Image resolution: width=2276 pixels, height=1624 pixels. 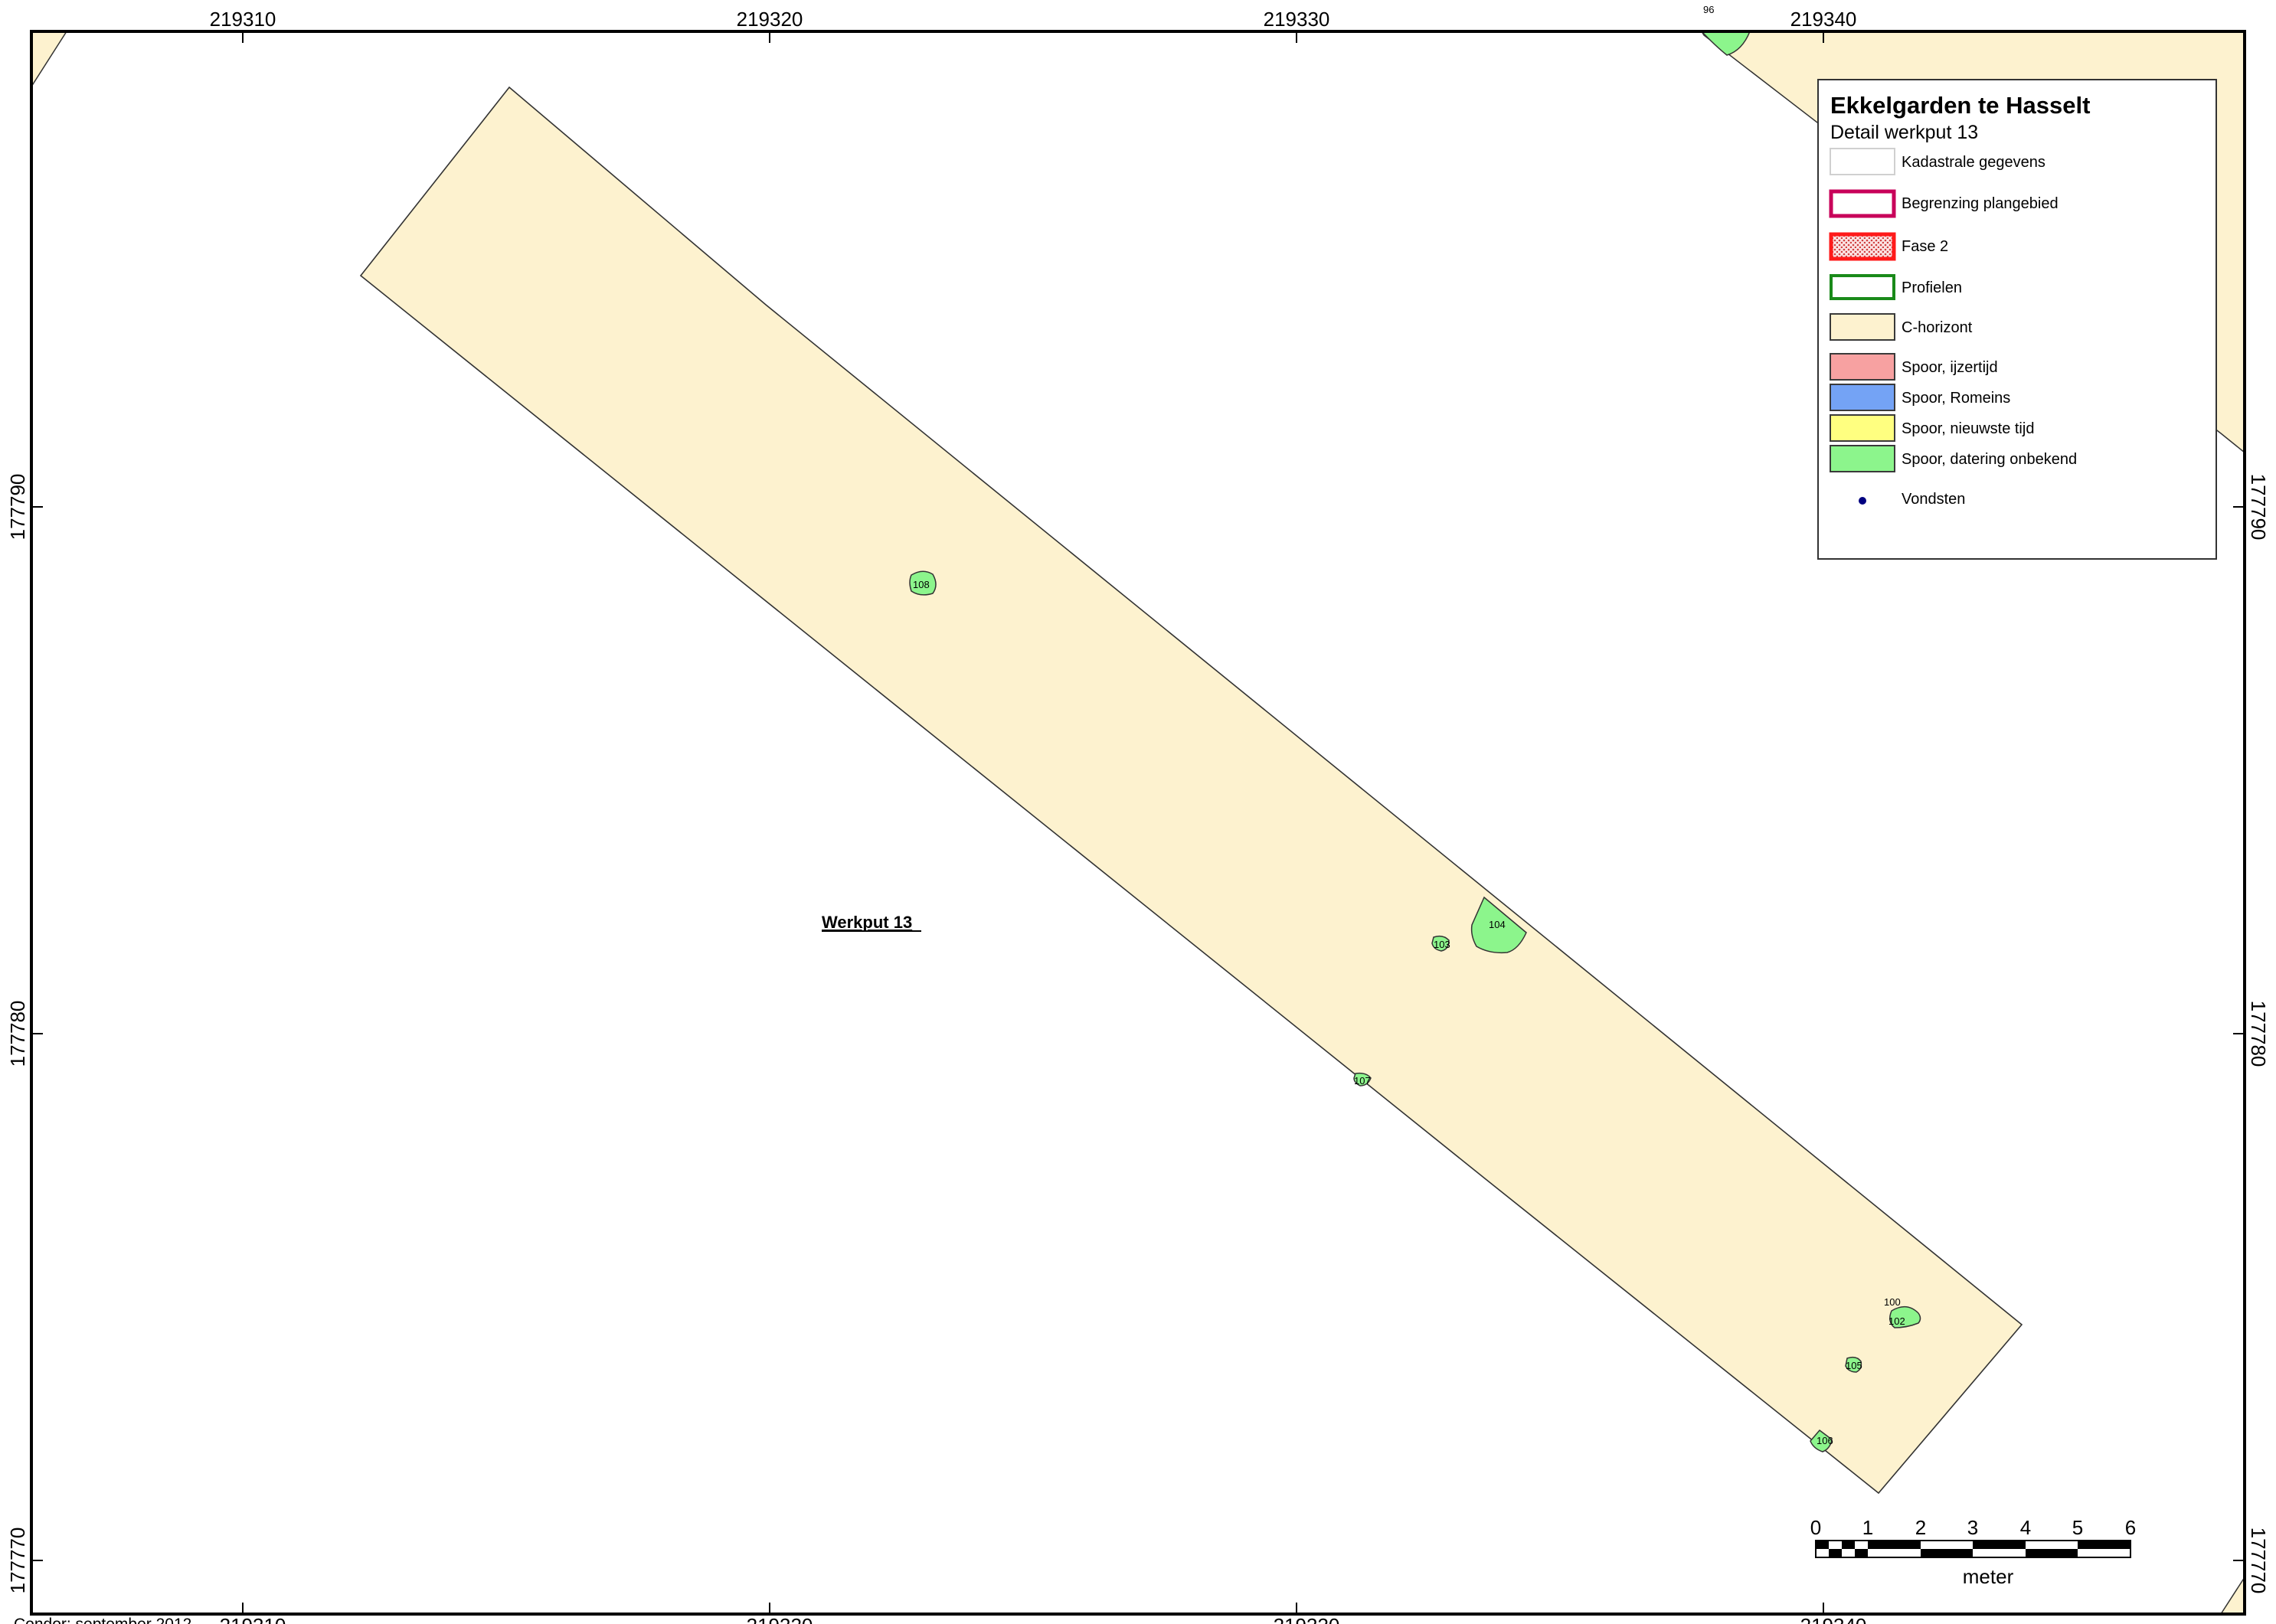 I want to click on legend-label-profielen: Profielen, so click(x=1932, y=288).